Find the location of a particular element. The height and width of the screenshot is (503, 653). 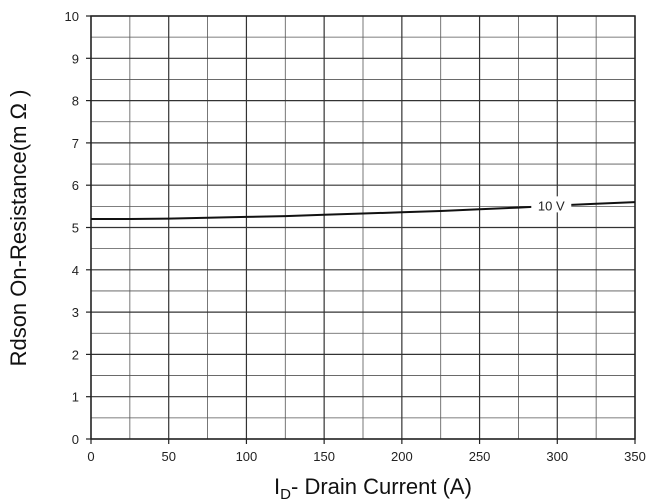

y-axis-title: Rdson On-Resistance(m Ω ) is located at coordinates (18, 228).